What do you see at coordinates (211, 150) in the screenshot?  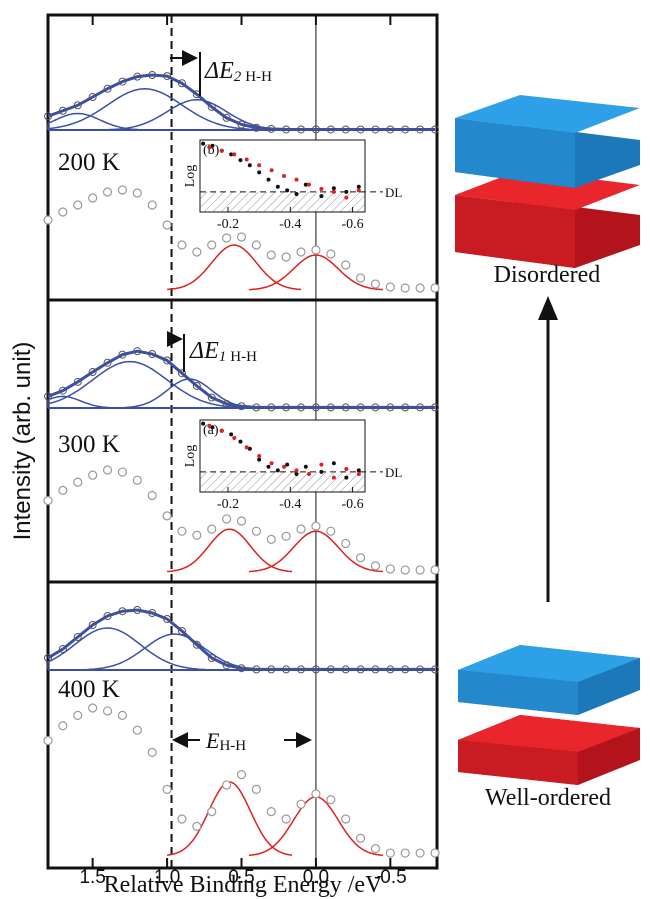 I see `inset-label: (b)` at bounding box center [211, 150].